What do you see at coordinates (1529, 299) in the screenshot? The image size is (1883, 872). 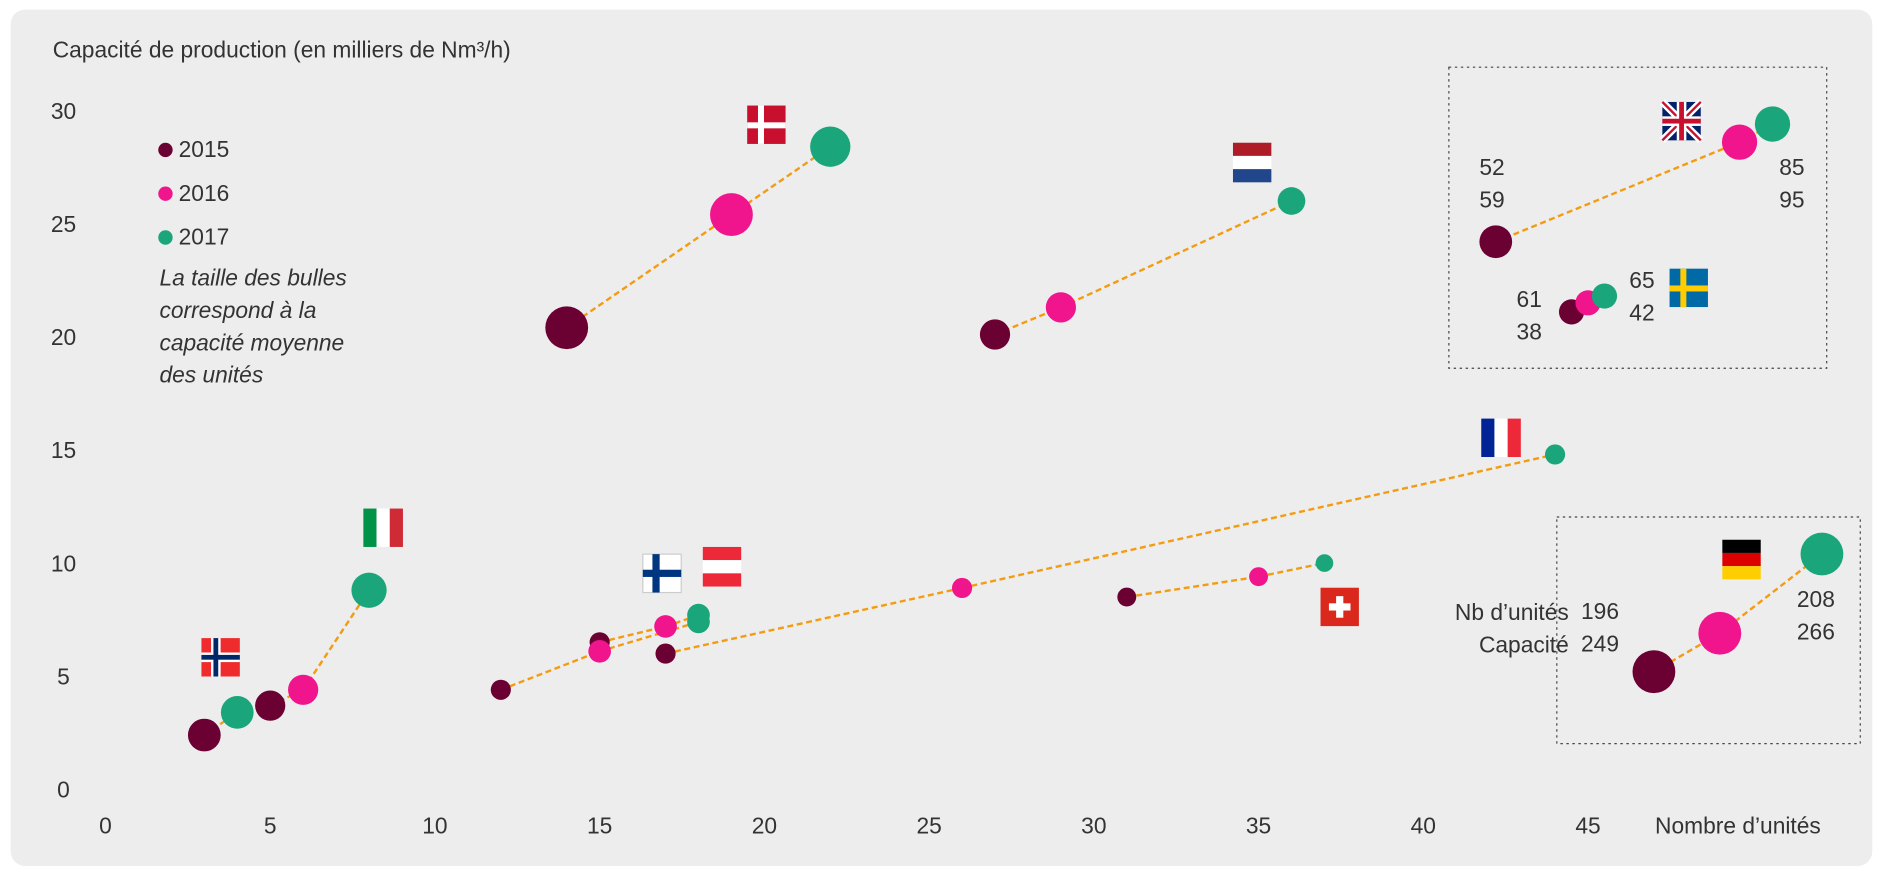 I see `annotation-units: 61` at bounding box center [1529, 299].